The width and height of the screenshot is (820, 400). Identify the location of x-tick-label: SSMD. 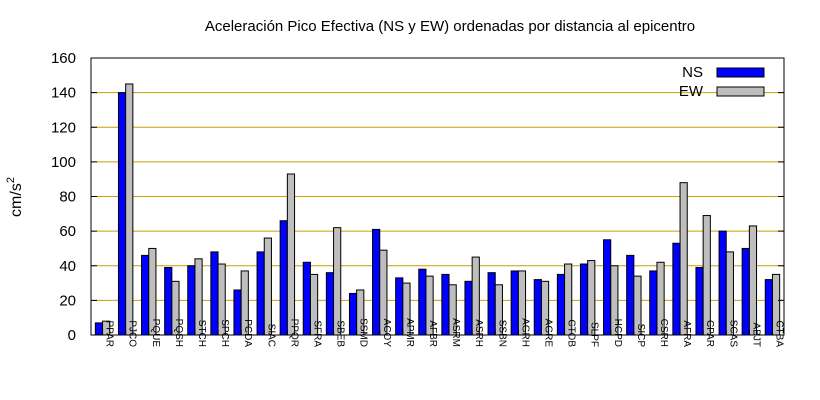
(363, 332).